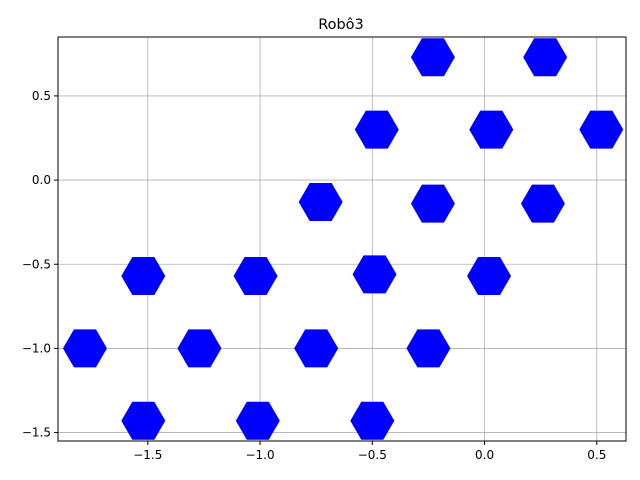 The height and width of the screenshot is (480, 640). I want to click on y-tick-label: −1.0, so click(36, 348).